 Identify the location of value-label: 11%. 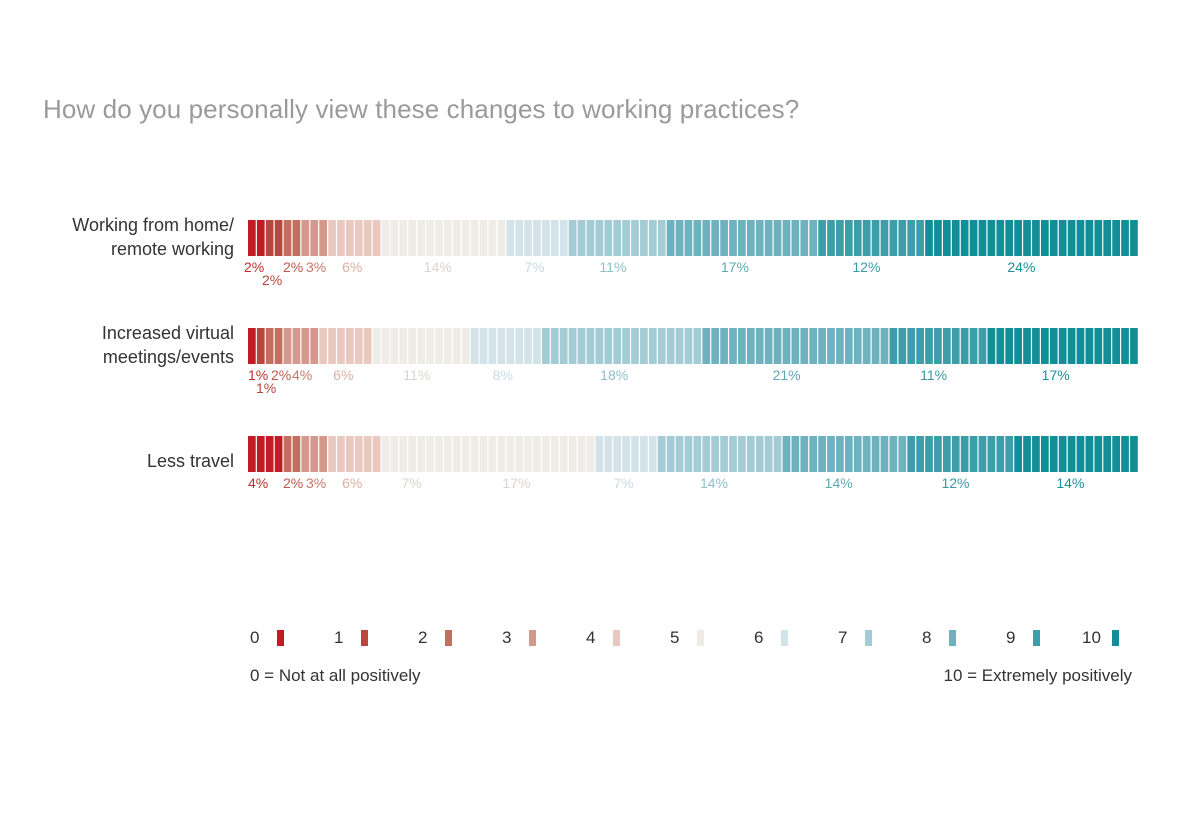
(933, 375).